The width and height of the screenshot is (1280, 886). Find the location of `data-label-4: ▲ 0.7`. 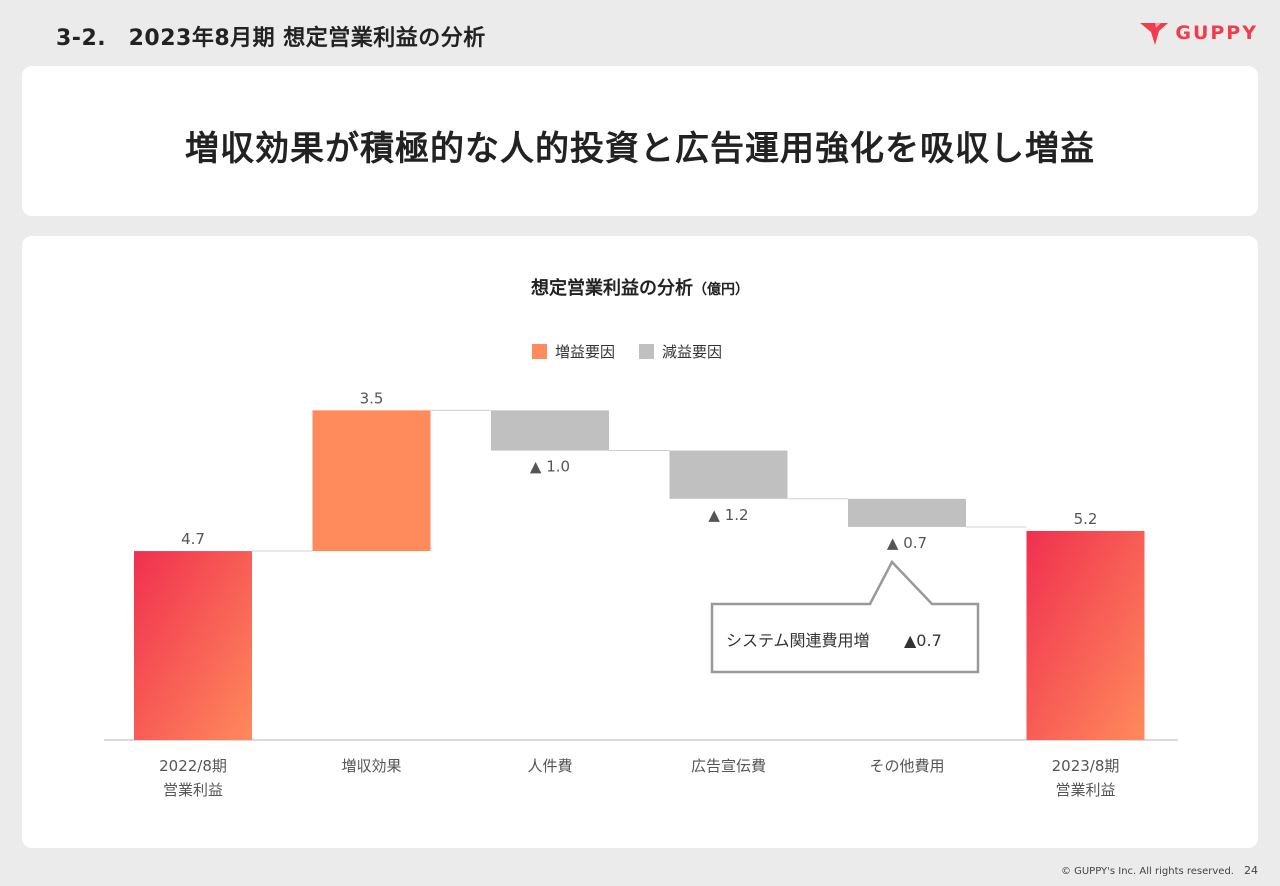

data-label-4: ▲ 0.7 is located at coordinates (907, 543).